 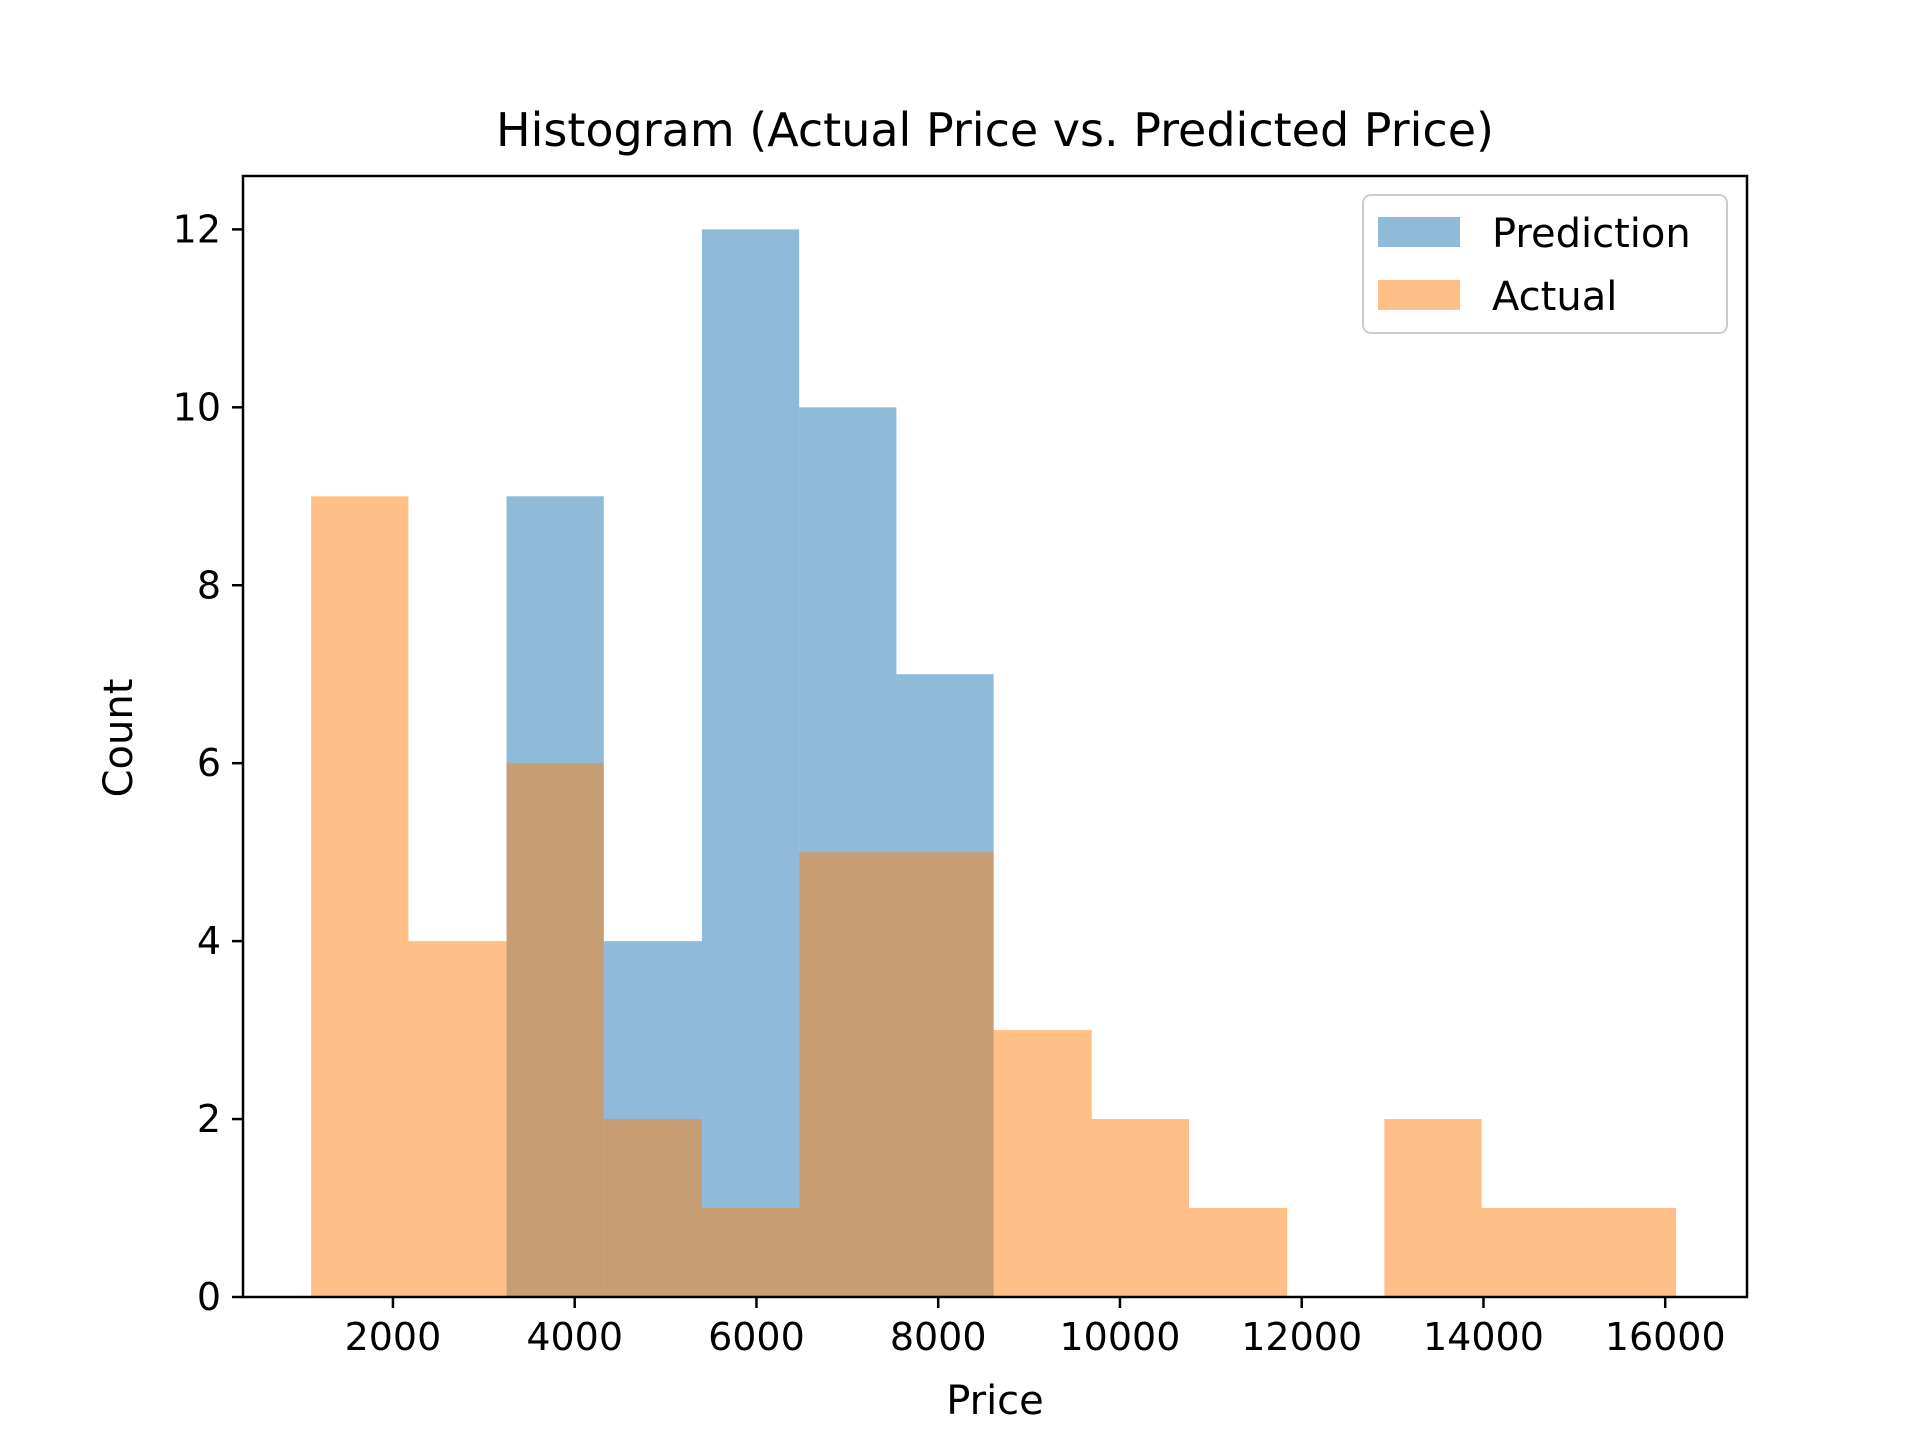 What do you see at coordinates (1665, 1337) in the screenshot?
I see `x-tick-label-16000: 16000` at bounding box center [1665, 1337].